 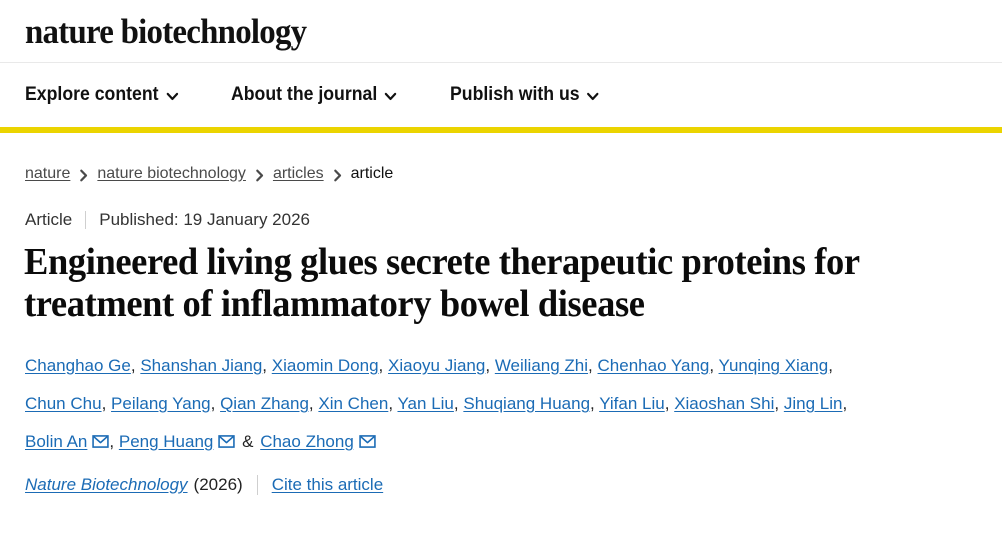 What do you see at coordinates (437, 365) in the screenshot?
I see `author-link: Xiaoyu Jiang` at bounding box center [437, 365].